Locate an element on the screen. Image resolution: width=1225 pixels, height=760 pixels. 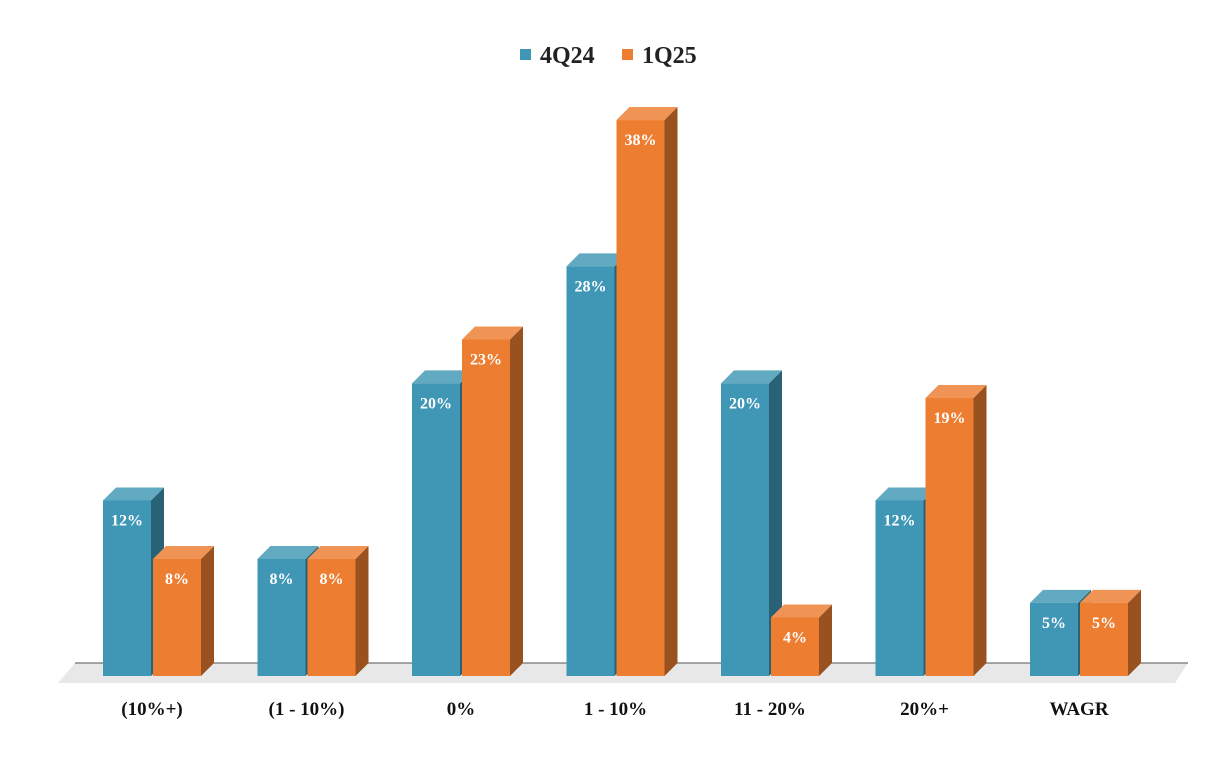
category-label: 1 - 10% is located at coordinates (615, 709).